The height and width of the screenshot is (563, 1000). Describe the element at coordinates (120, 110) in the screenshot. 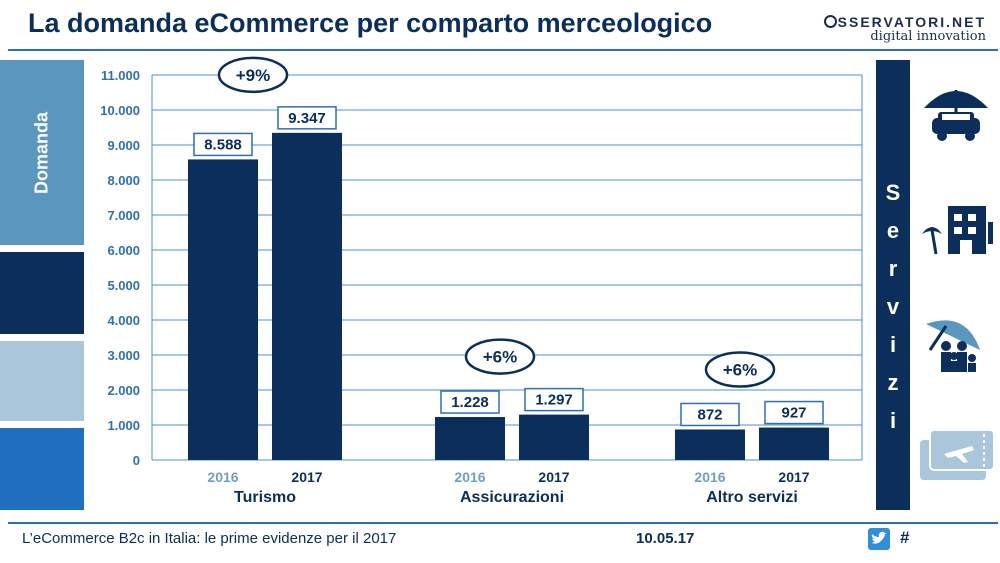

I see `y-tick-label: 10.000` at that location.